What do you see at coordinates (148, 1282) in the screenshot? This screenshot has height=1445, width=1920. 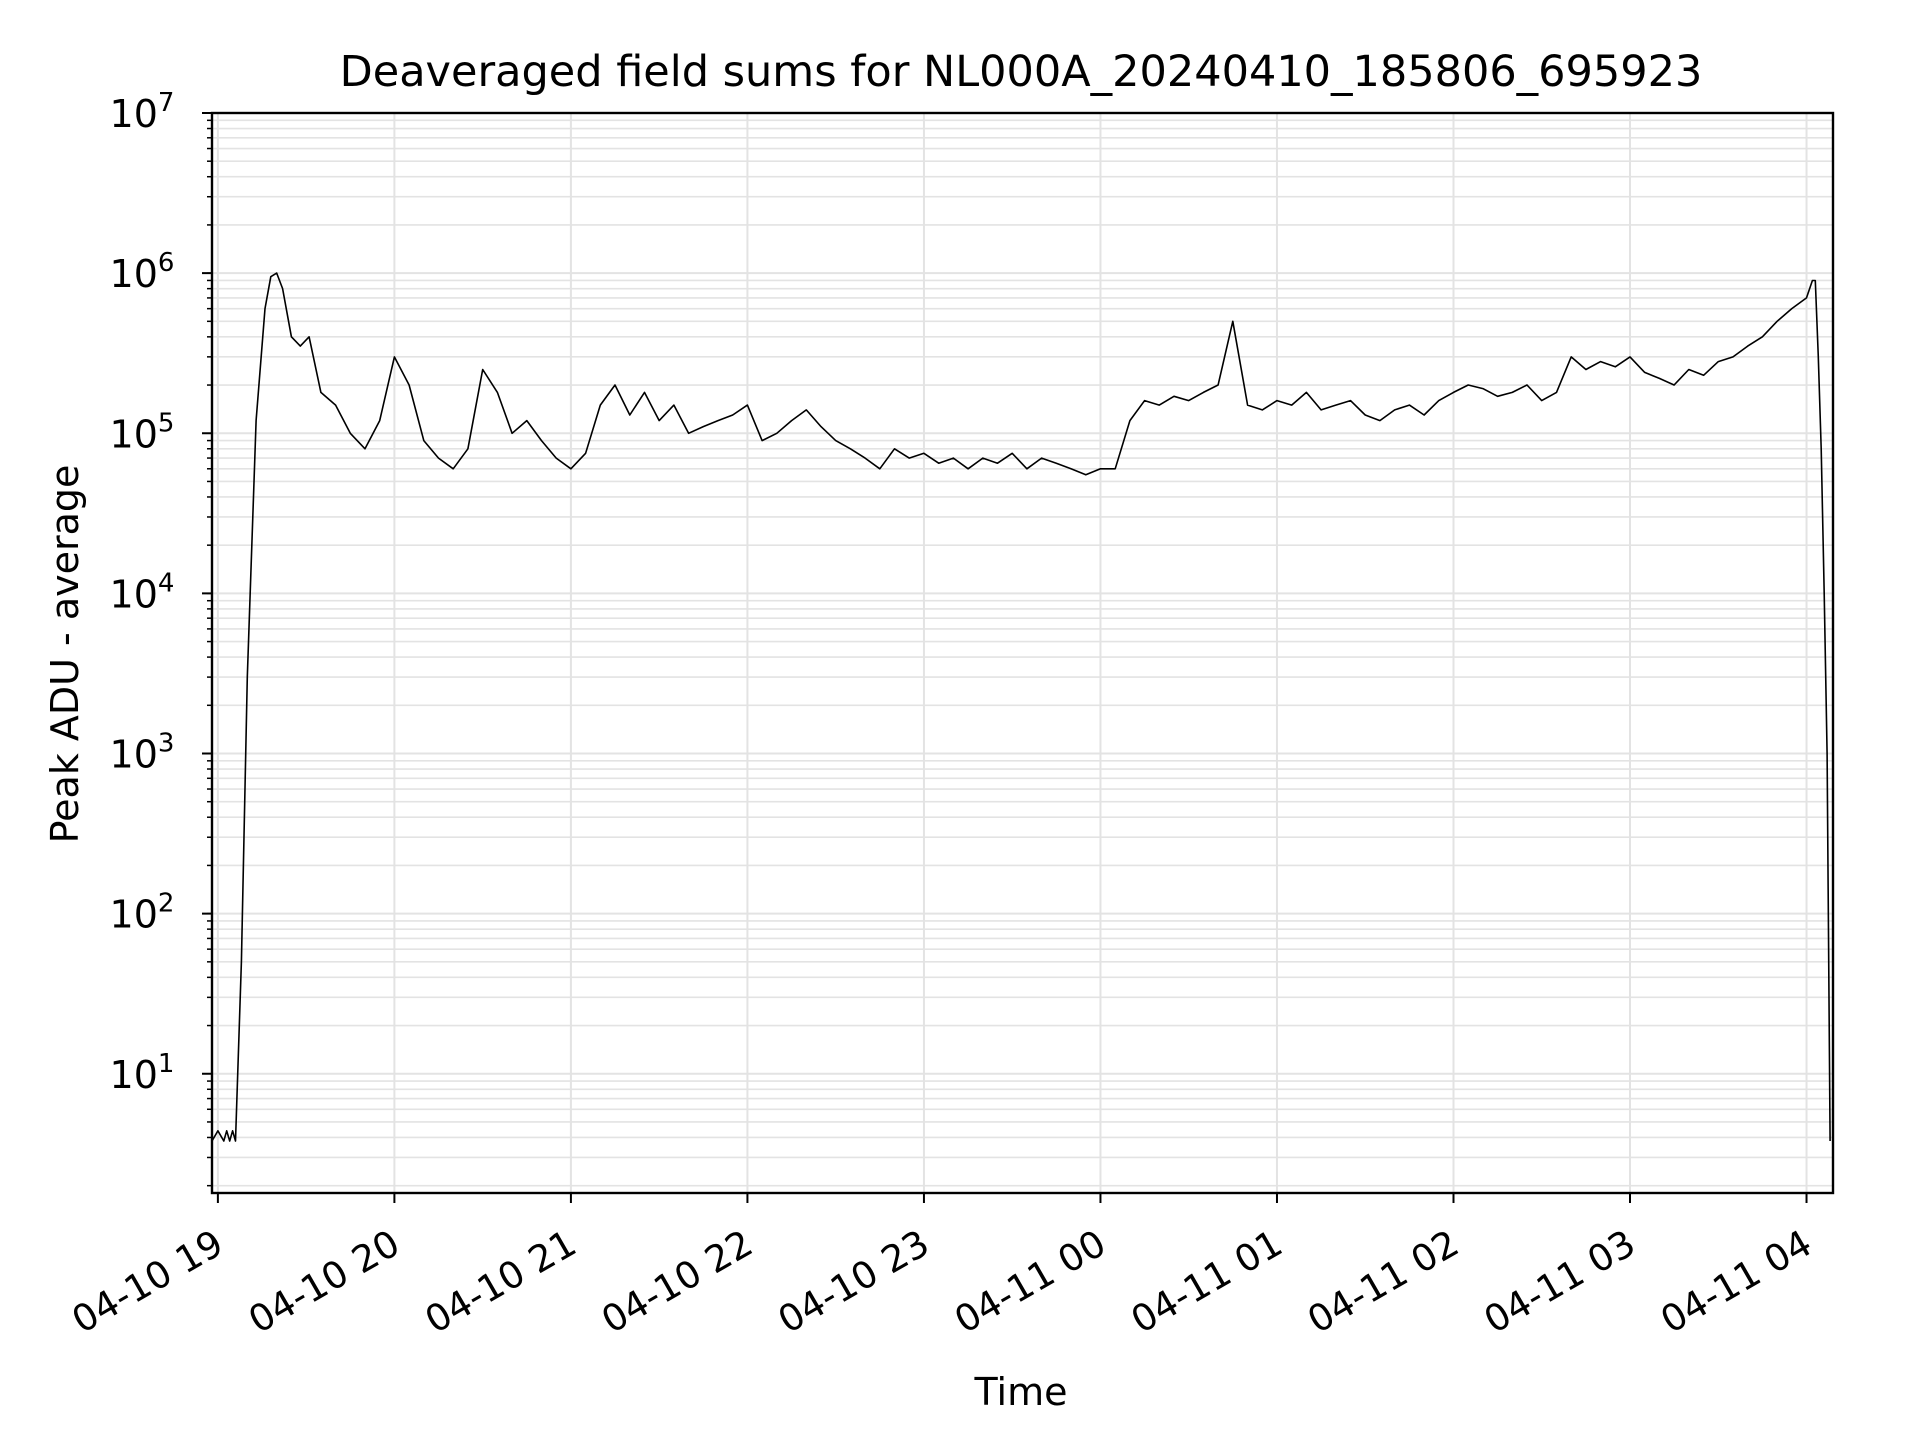 I see `x-tick-label: 04-10 19` at bounding box center [148, 1282].